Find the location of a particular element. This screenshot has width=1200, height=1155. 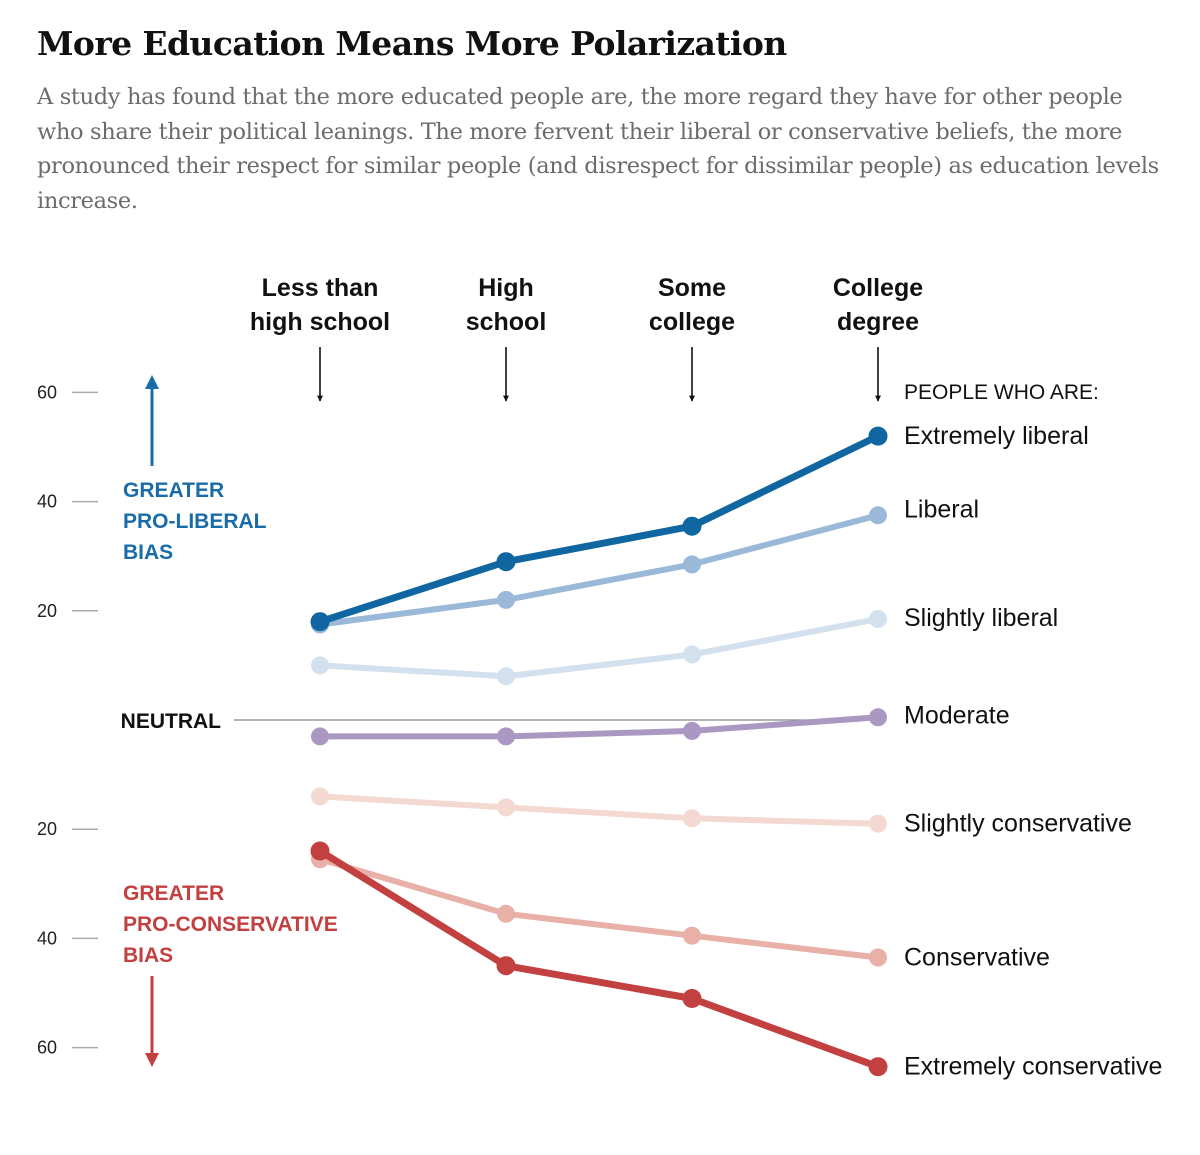

series-extremely-conservative is located at coordinates (599, 959).